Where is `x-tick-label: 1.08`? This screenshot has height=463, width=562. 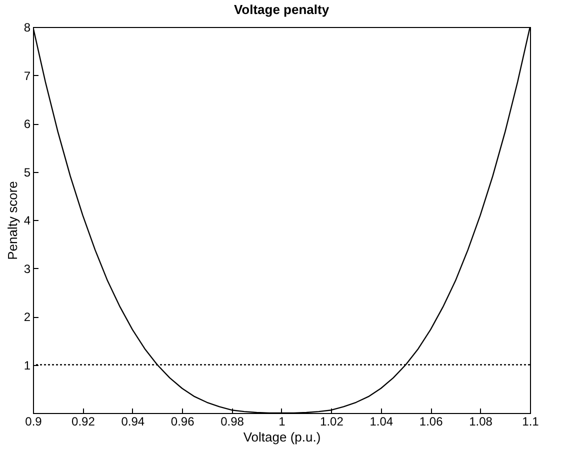 x-tick-label: 1.08 is located at coordinates (481, 421).